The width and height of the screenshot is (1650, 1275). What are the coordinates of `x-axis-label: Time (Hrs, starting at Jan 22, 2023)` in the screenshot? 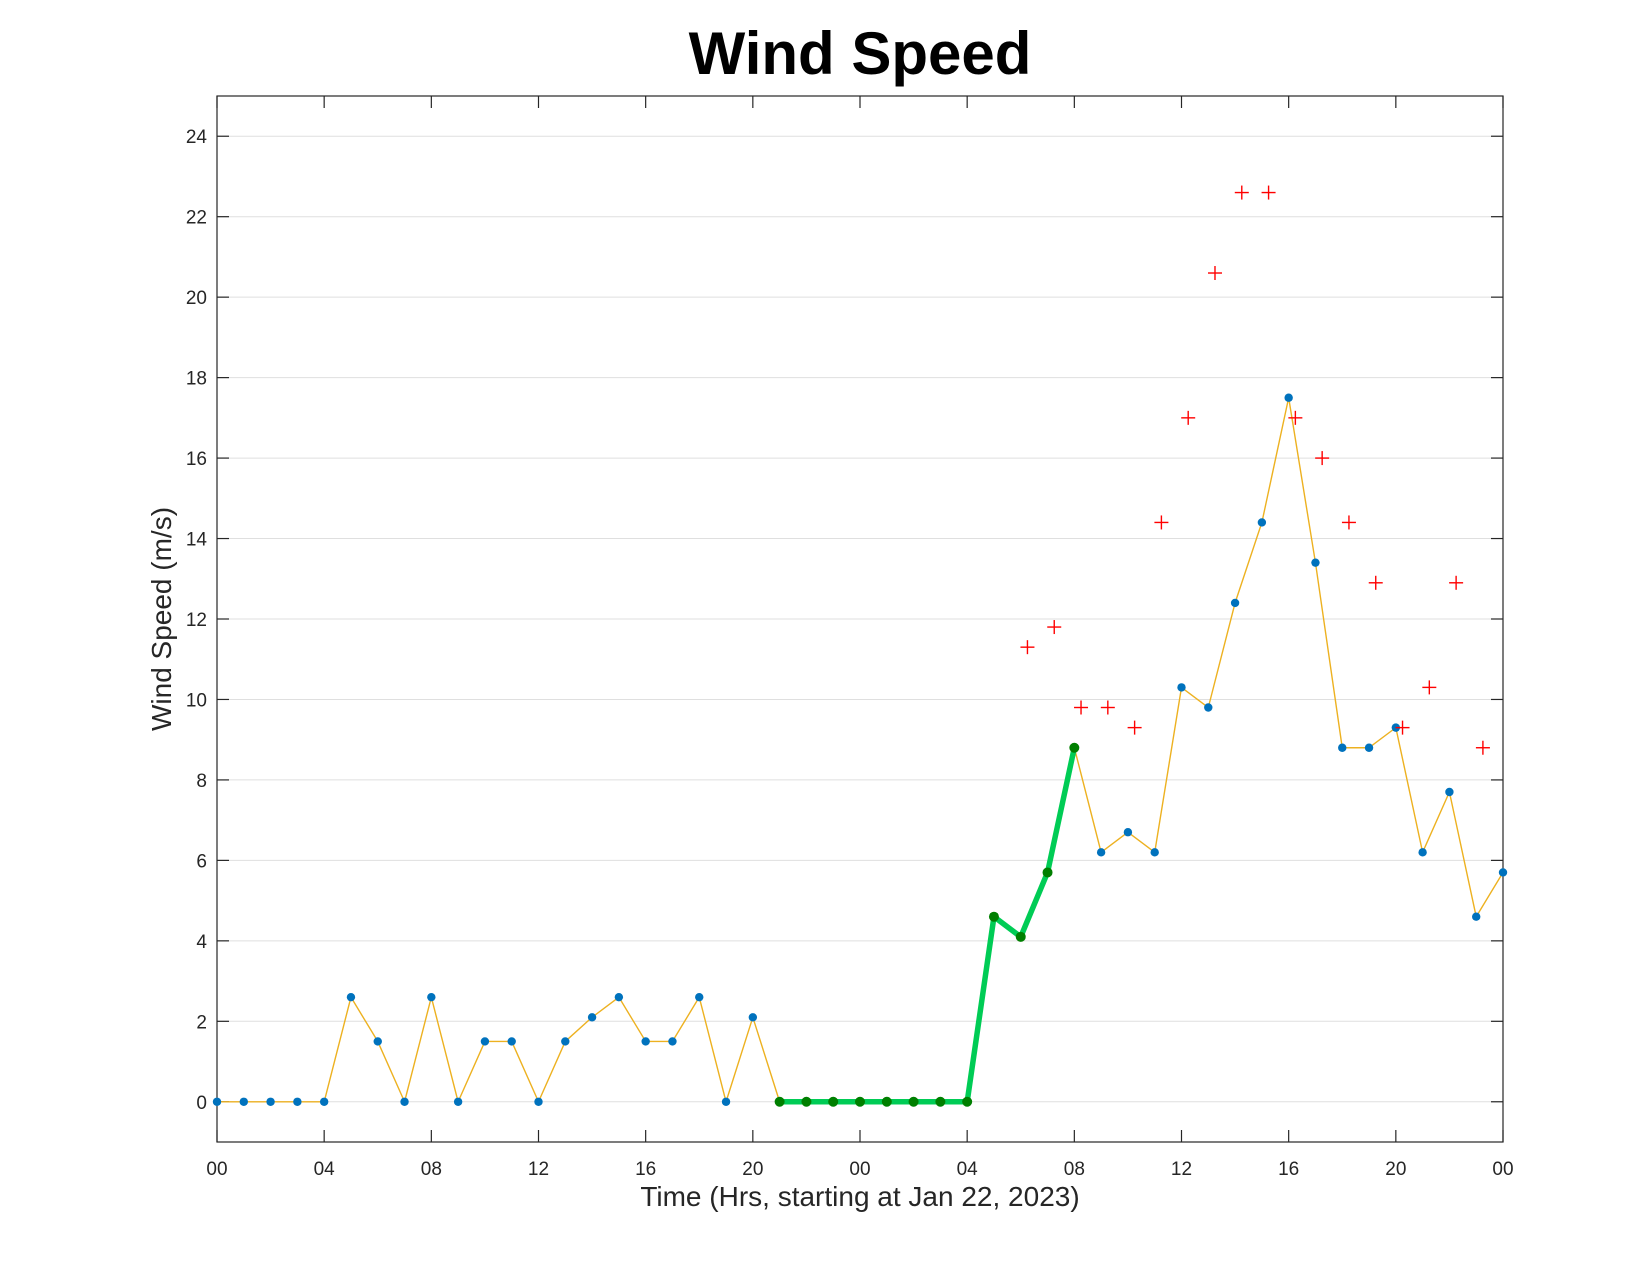 It's located at (859, 1196).